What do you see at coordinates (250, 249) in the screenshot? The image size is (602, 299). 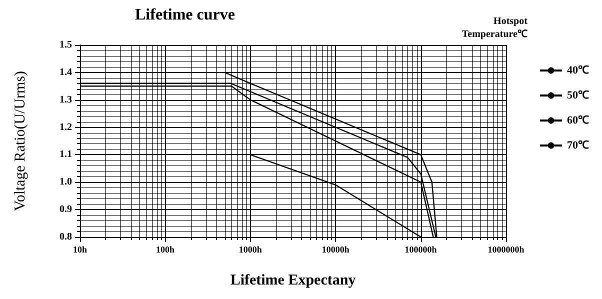 I see `x-tick-label: 1000h` at bounding box center [250, 249].